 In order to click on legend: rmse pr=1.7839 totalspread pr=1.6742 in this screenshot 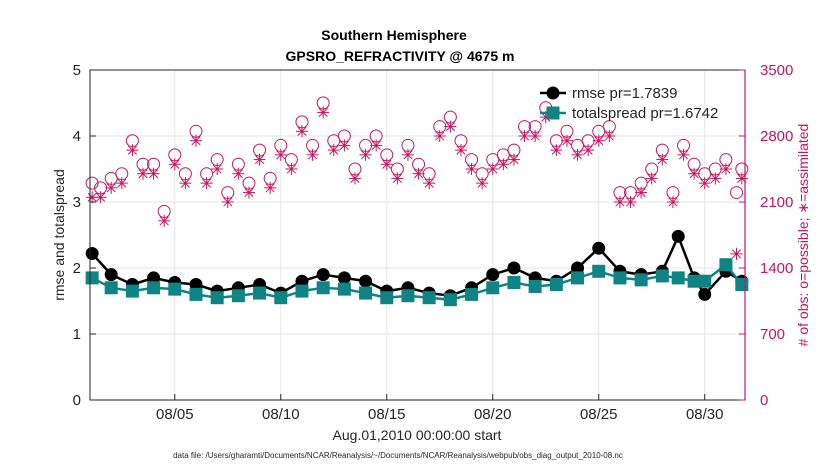, I will do `click(629, 103)`.